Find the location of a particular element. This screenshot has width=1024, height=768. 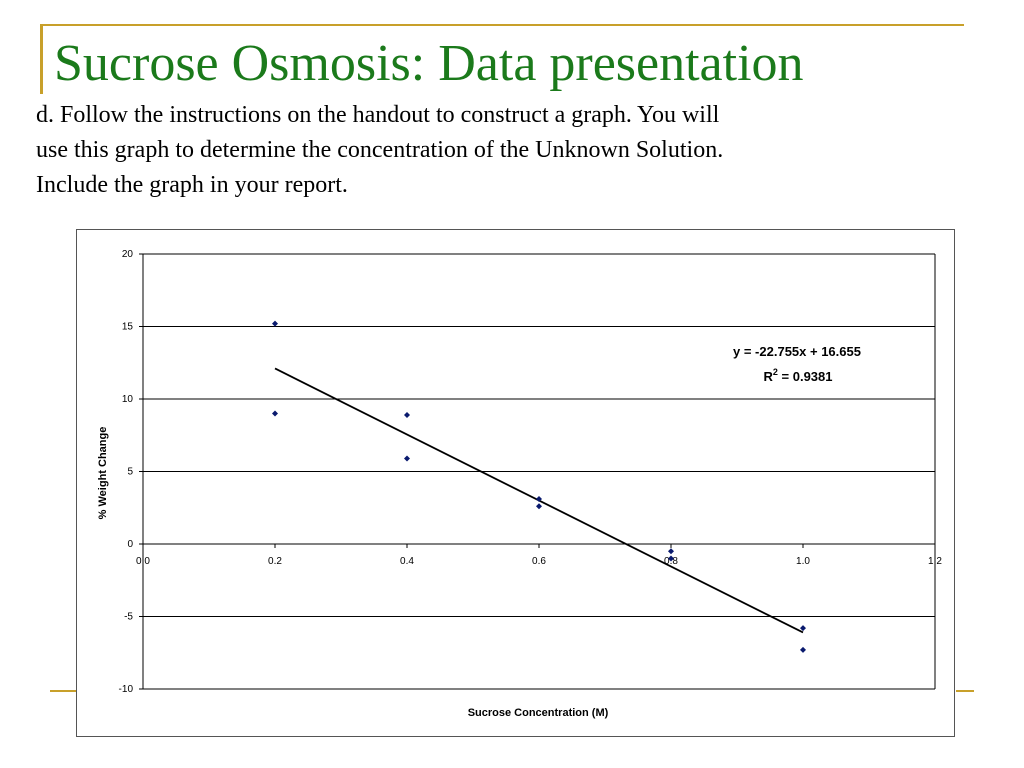

y-axis-label: % Weight Change is located at coordinates (103, 473).